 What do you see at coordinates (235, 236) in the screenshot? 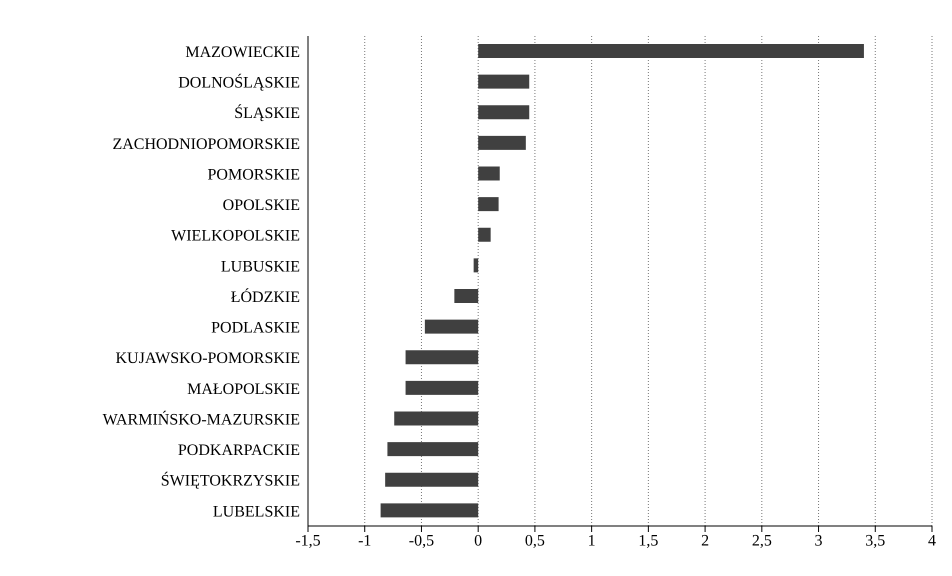
I see `y-tick-label: WIELKOPOLSKIE` at bounding box center [235, 236].